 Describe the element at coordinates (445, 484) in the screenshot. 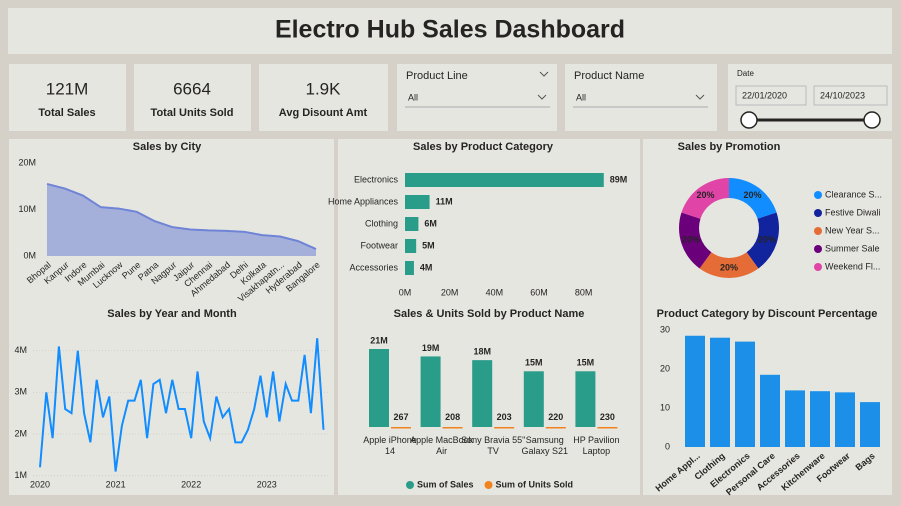

I see `legend-label: Sum of Sales` at that location.